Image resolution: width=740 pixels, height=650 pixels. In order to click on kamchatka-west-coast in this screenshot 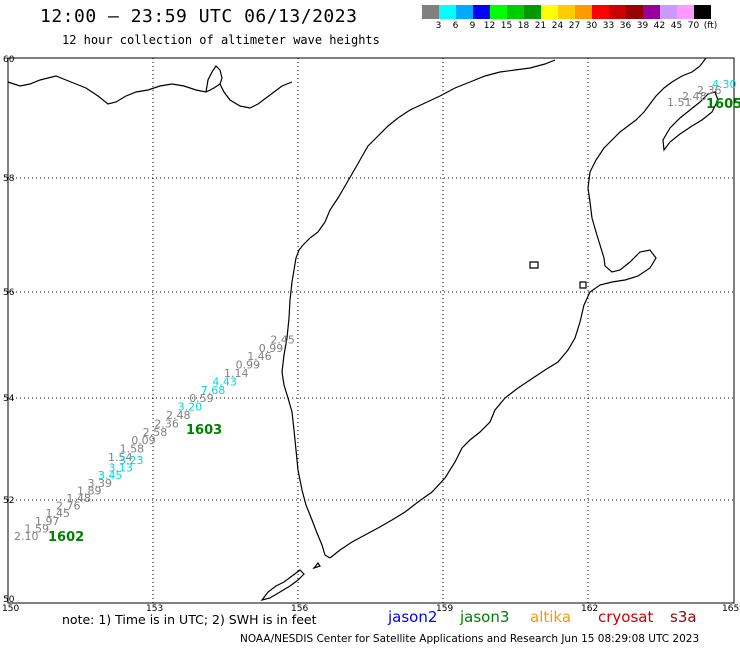, I will do `click(306, 401)`.